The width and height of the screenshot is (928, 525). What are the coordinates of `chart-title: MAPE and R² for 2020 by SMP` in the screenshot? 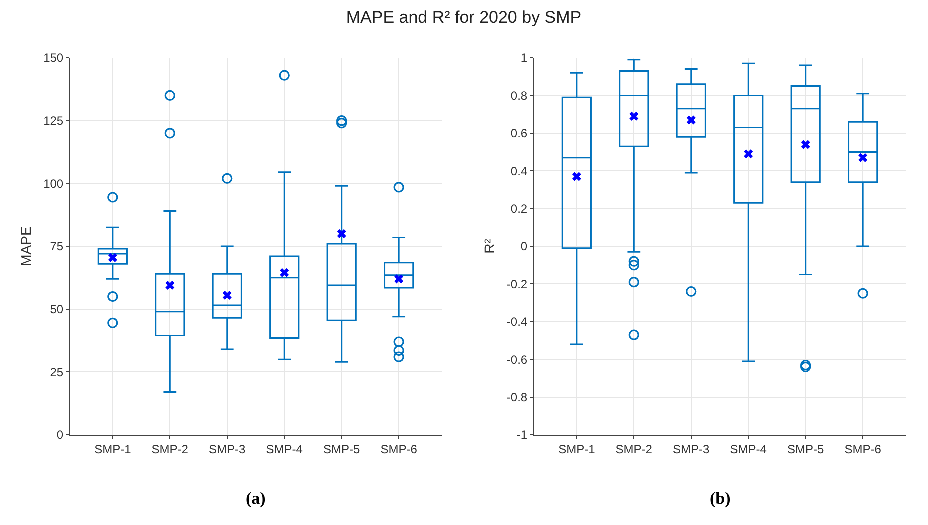 It's located at (464, 18).